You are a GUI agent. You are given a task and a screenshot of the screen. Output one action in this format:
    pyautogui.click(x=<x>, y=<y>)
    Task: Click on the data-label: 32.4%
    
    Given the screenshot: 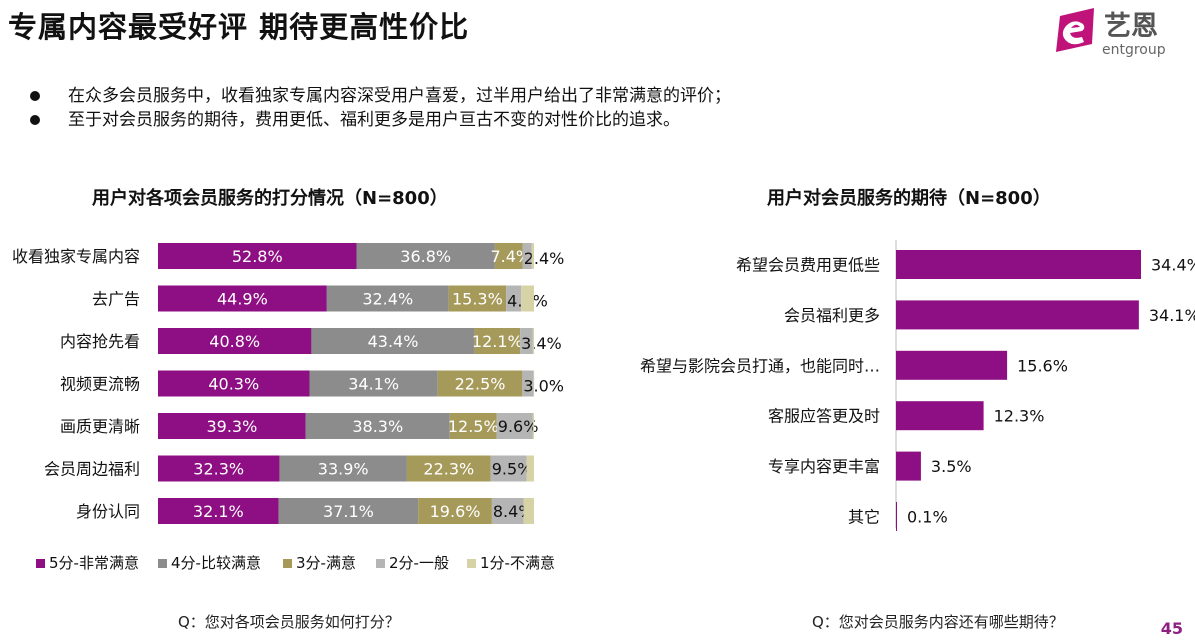 What is the action you would take?
    pyautogui.click(x=387, y=299)
    